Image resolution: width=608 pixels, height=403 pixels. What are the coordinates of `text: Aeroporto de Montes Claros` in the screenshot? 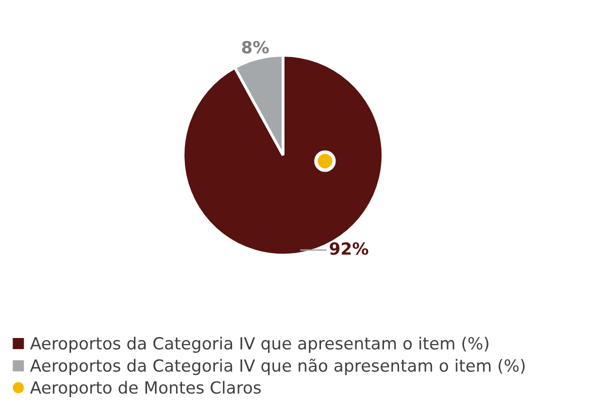 It's located at (145, 389).